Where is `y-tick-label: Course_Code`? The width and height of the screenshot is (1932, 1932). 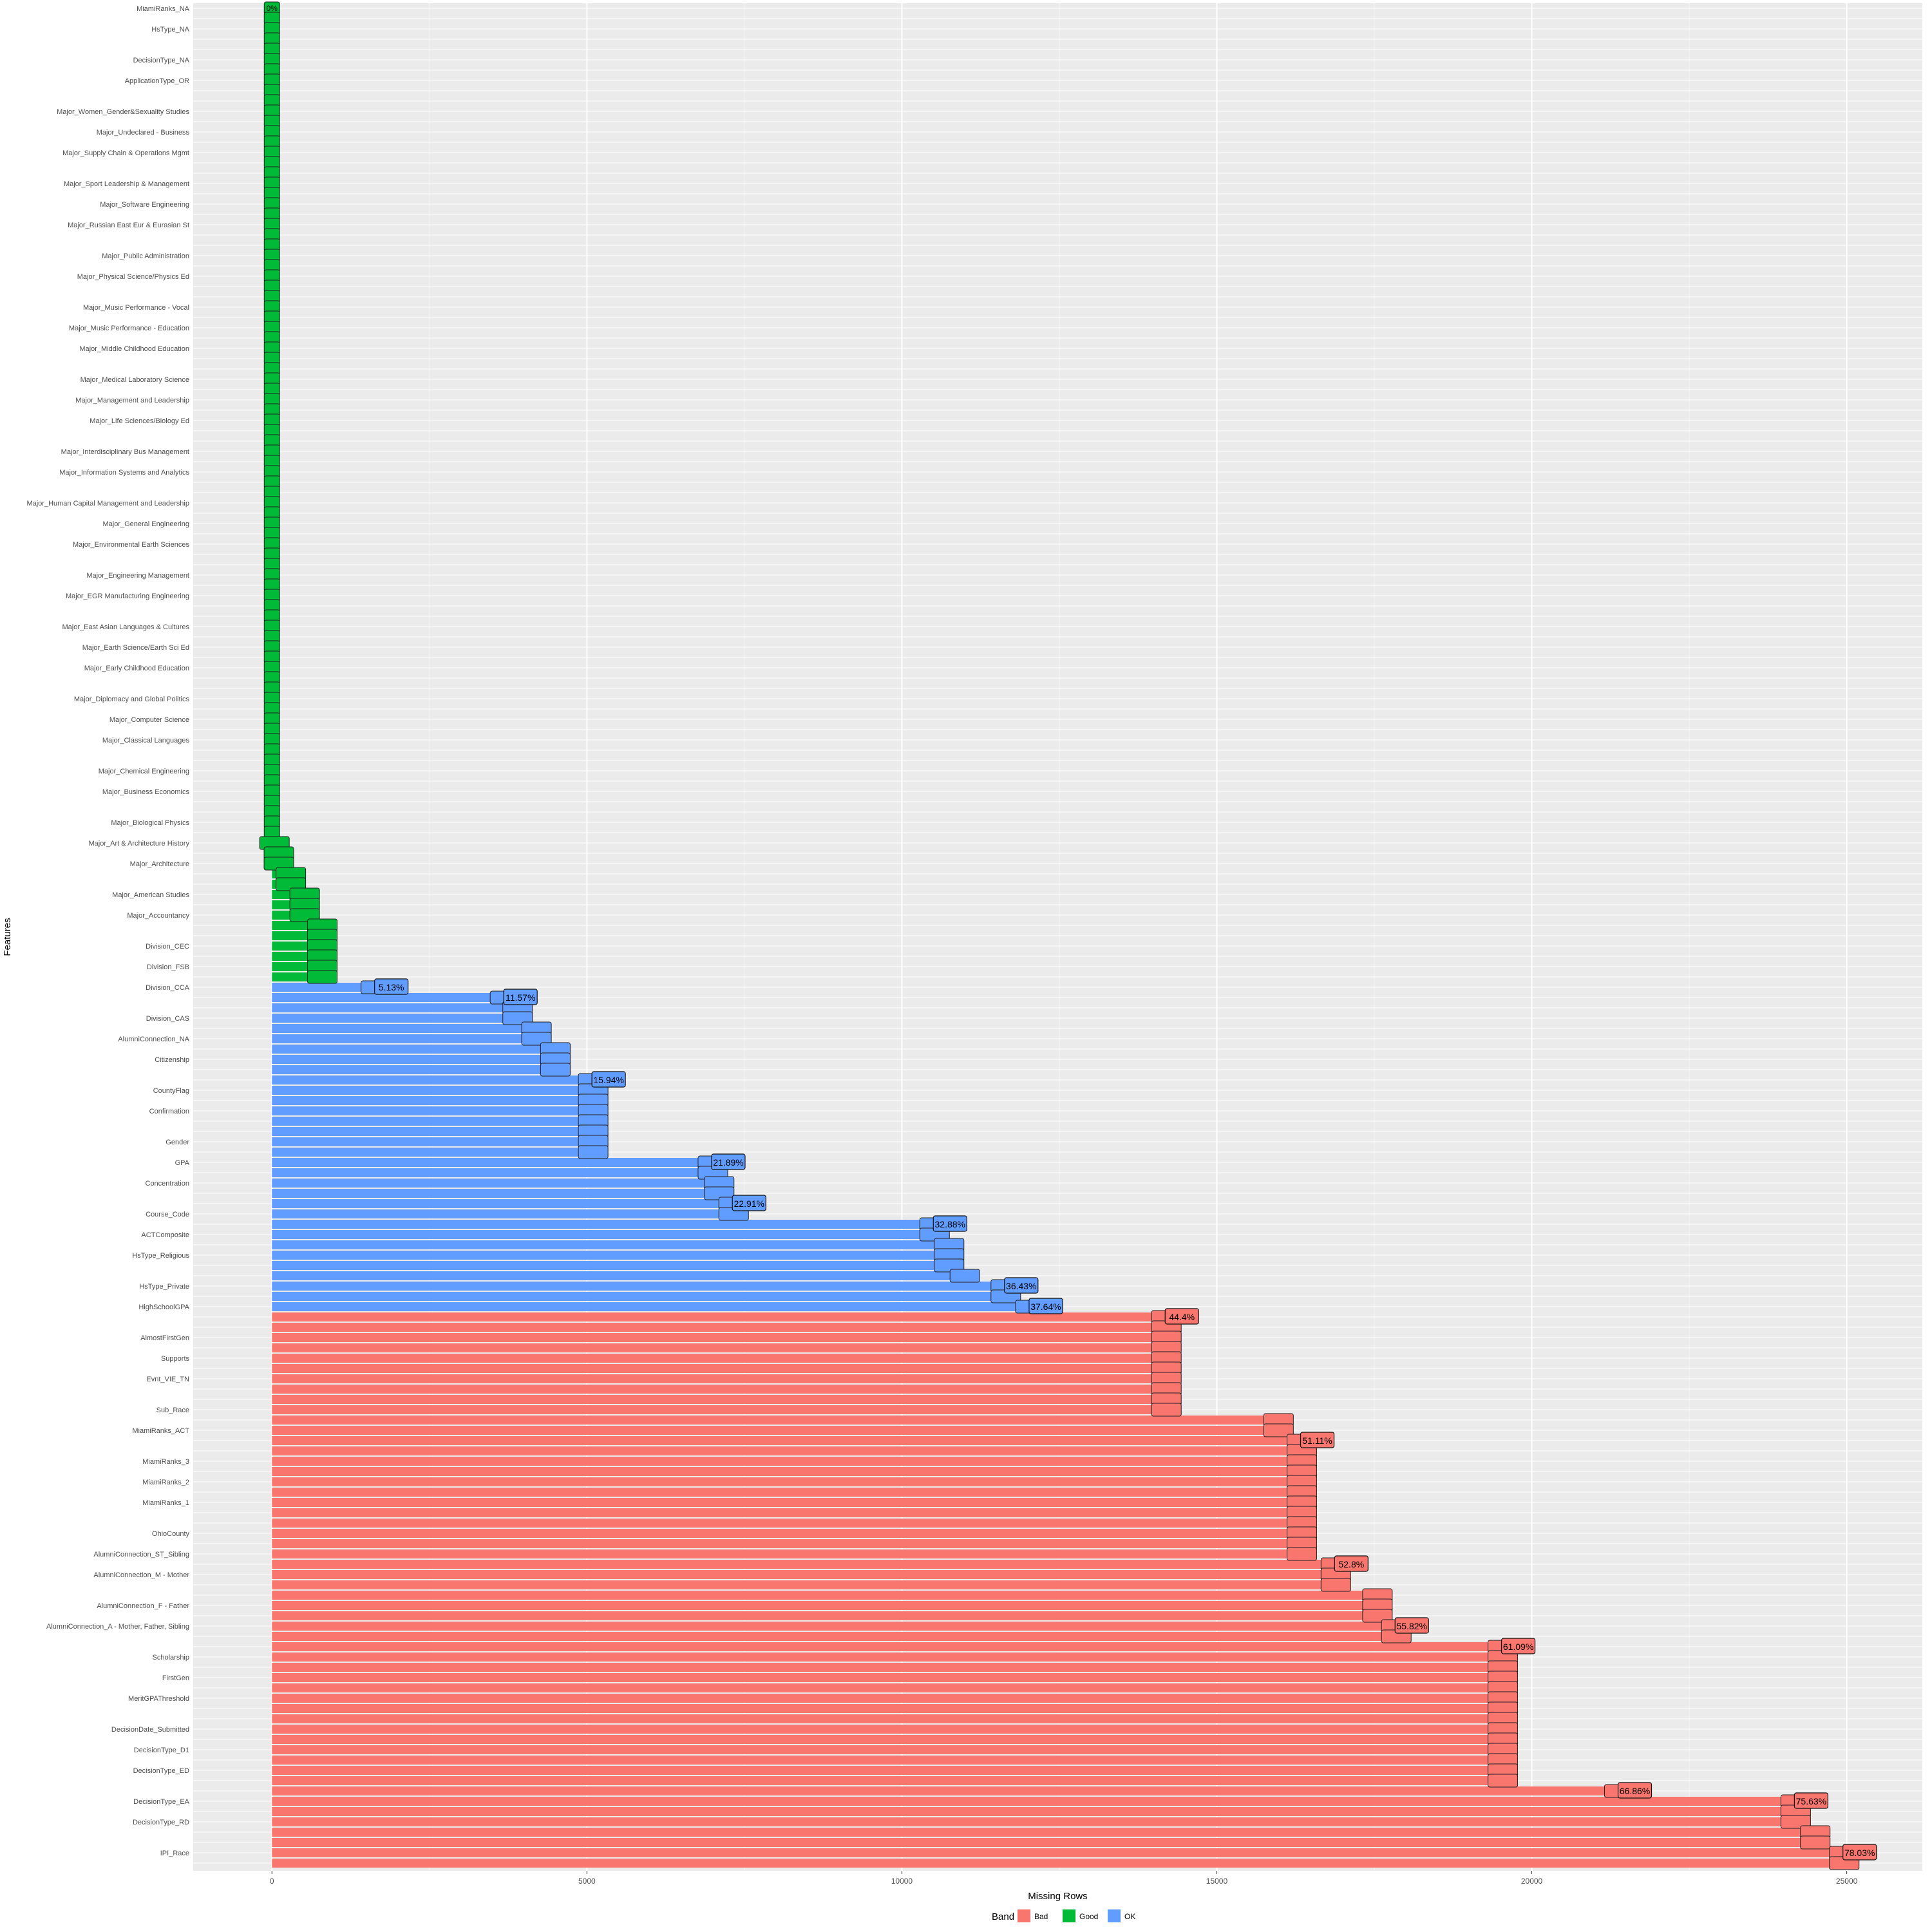 y-tick-label: Course_Code is located at coordinates (167, 1214).